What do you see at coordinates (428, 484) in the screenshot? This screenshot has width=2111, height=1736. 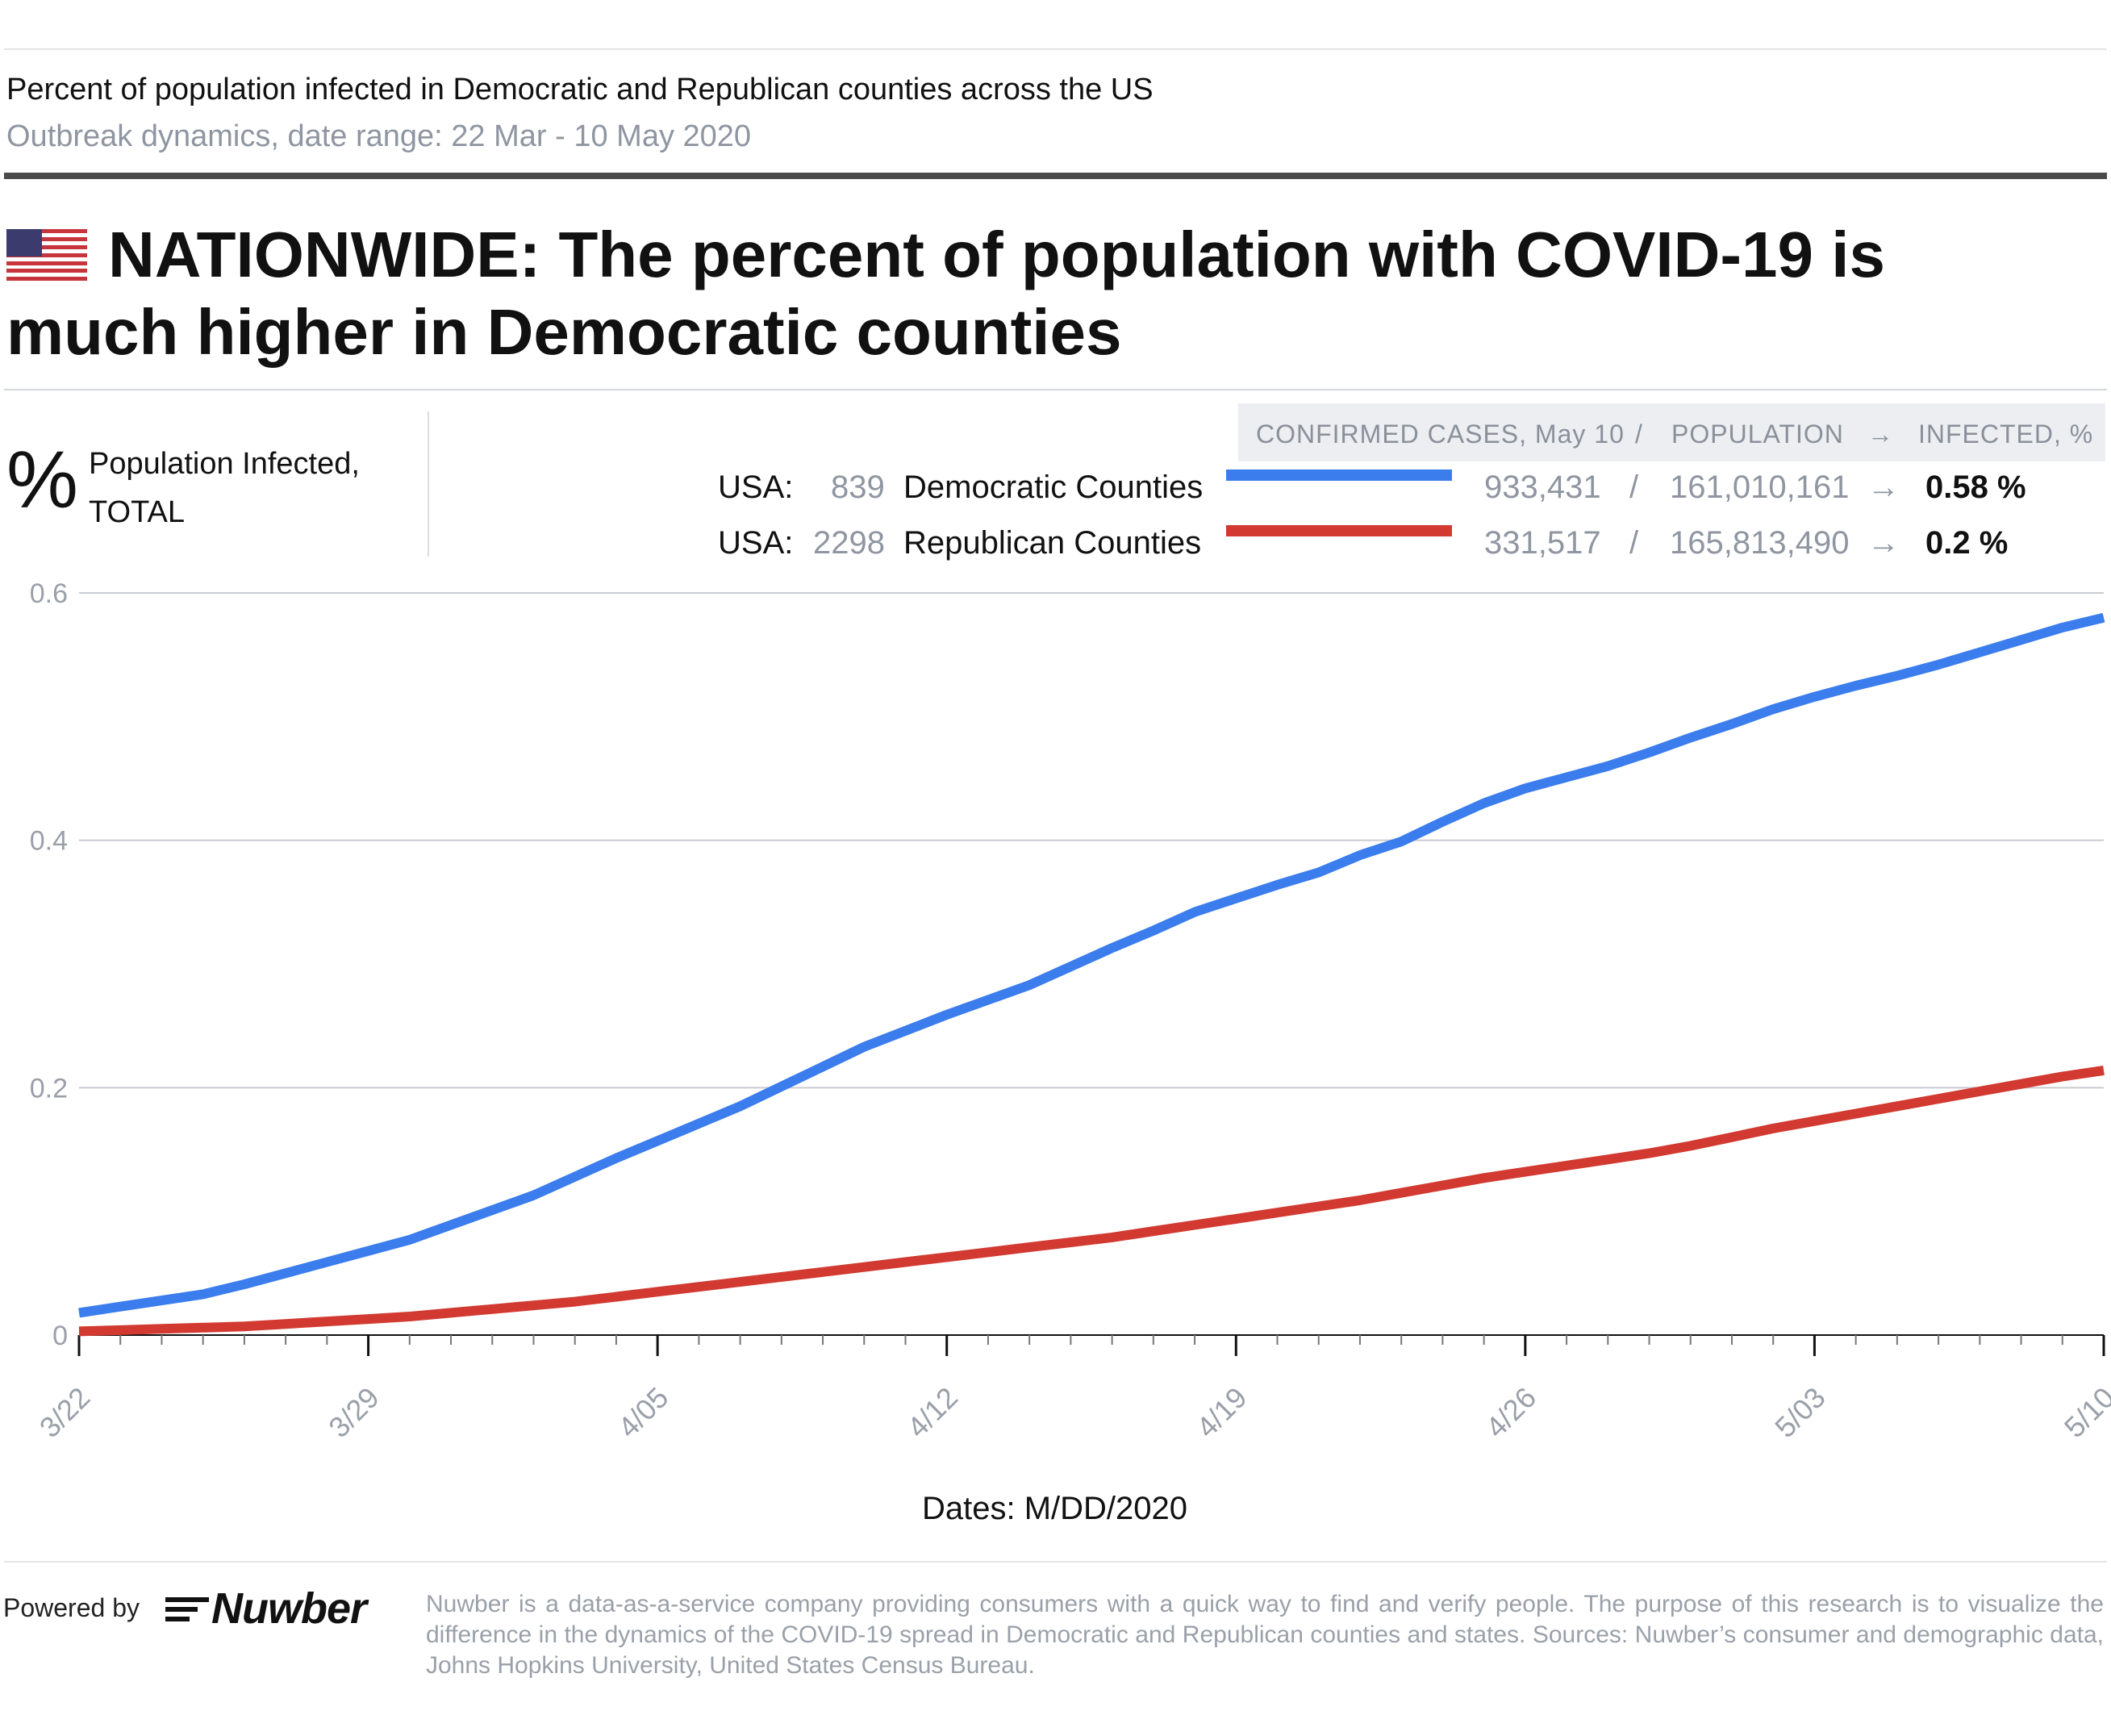 I see `label-divider` at bounding box center [428, 484].